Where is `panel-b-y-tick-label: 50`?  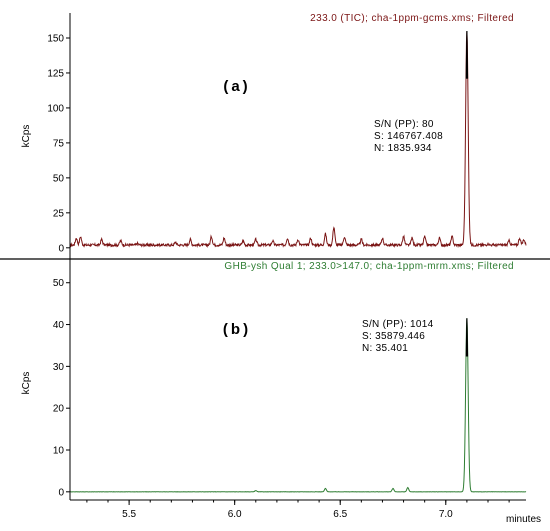 panel-b-y-tick-label: 50 is located at coordinates (59, 283).